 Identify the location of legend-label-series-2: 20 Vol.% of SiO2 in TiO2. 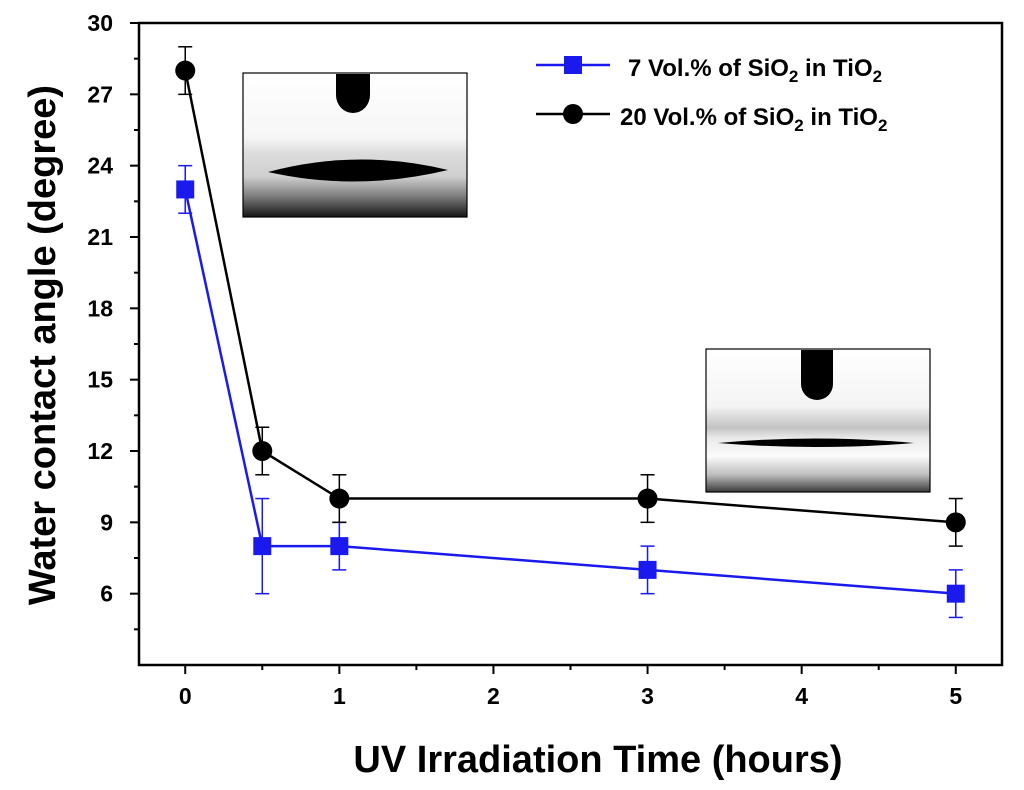
(753, 119).